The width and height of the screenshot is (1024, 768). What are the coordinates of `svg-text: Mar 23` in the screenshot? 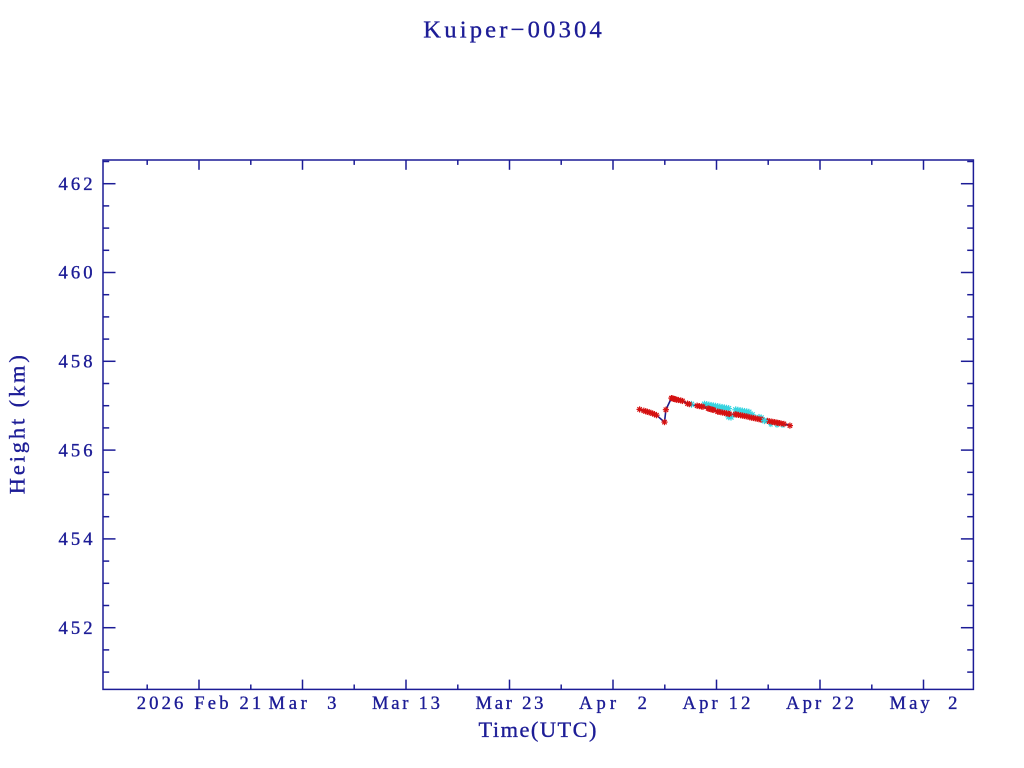 It's located at (510, 703).